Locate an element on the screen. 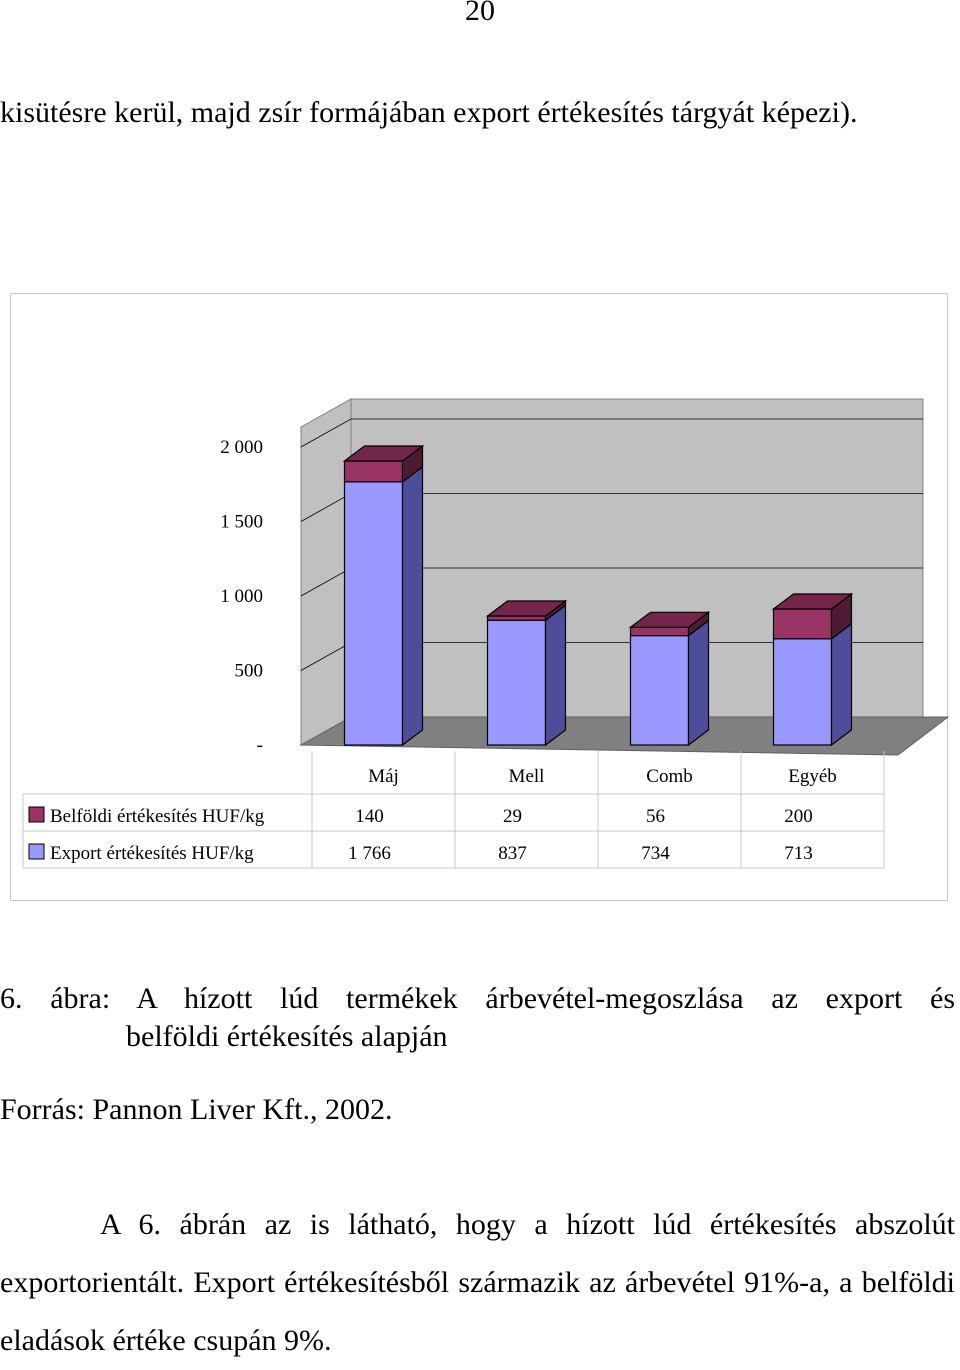 This screenshot has height=1370, width=960. data-label: 140 is located at coordinates (369, 816).